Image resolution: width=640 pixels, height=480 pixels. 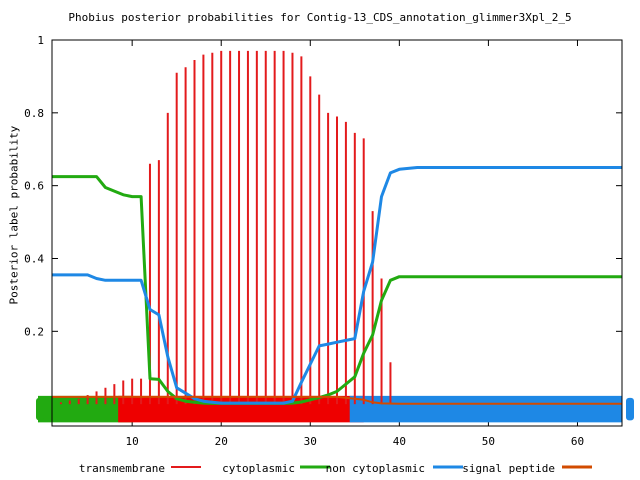 I want to click on legend-label: cytoplasmic, so click(x=258, y=468).